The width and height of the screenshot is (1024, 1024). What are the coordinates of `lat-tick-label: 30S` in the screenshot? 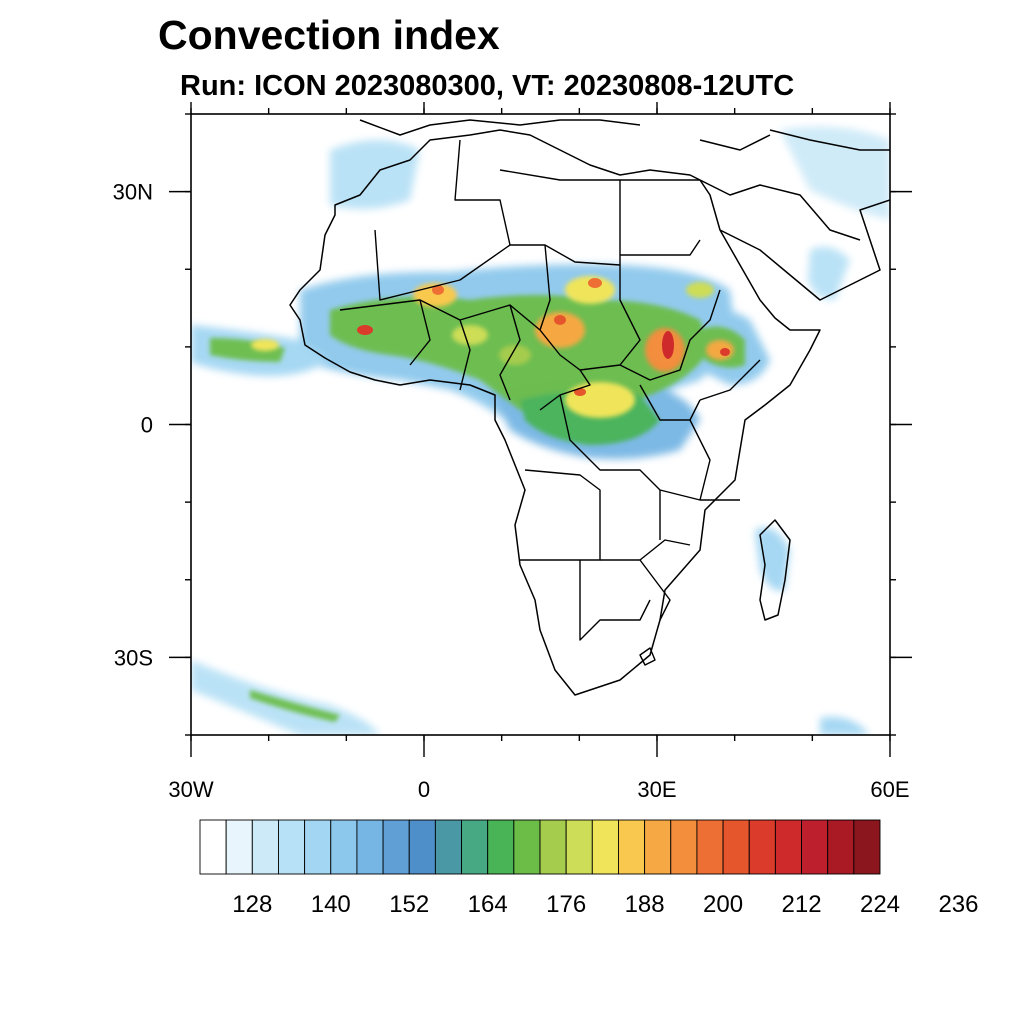 It's located at (133, 657).